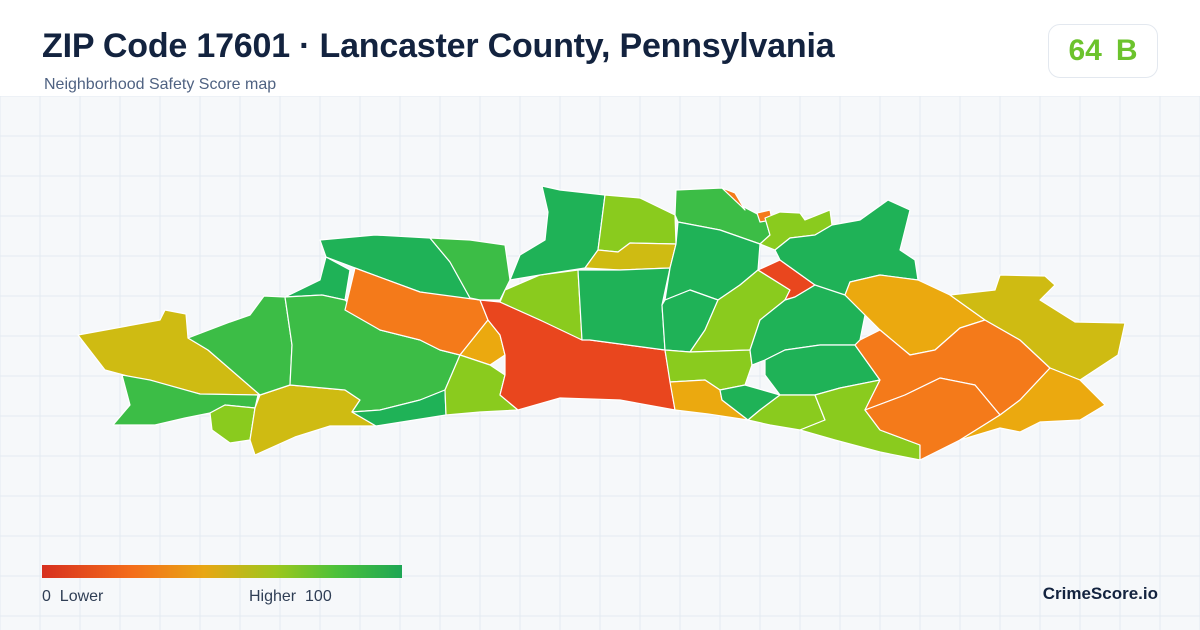 This screenshot has height=630, width=1200. Describe the element at coordinates (46, 596) in the screenshot. I see `legend-min-value: 0` at that location.